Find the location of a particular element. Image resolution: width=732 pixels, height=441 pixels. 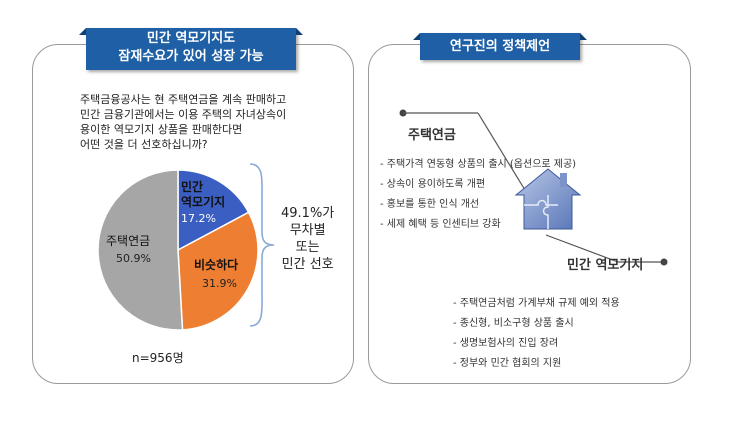

slice-label-private-line2: 역모기지 is located at coordinates (203, 202).